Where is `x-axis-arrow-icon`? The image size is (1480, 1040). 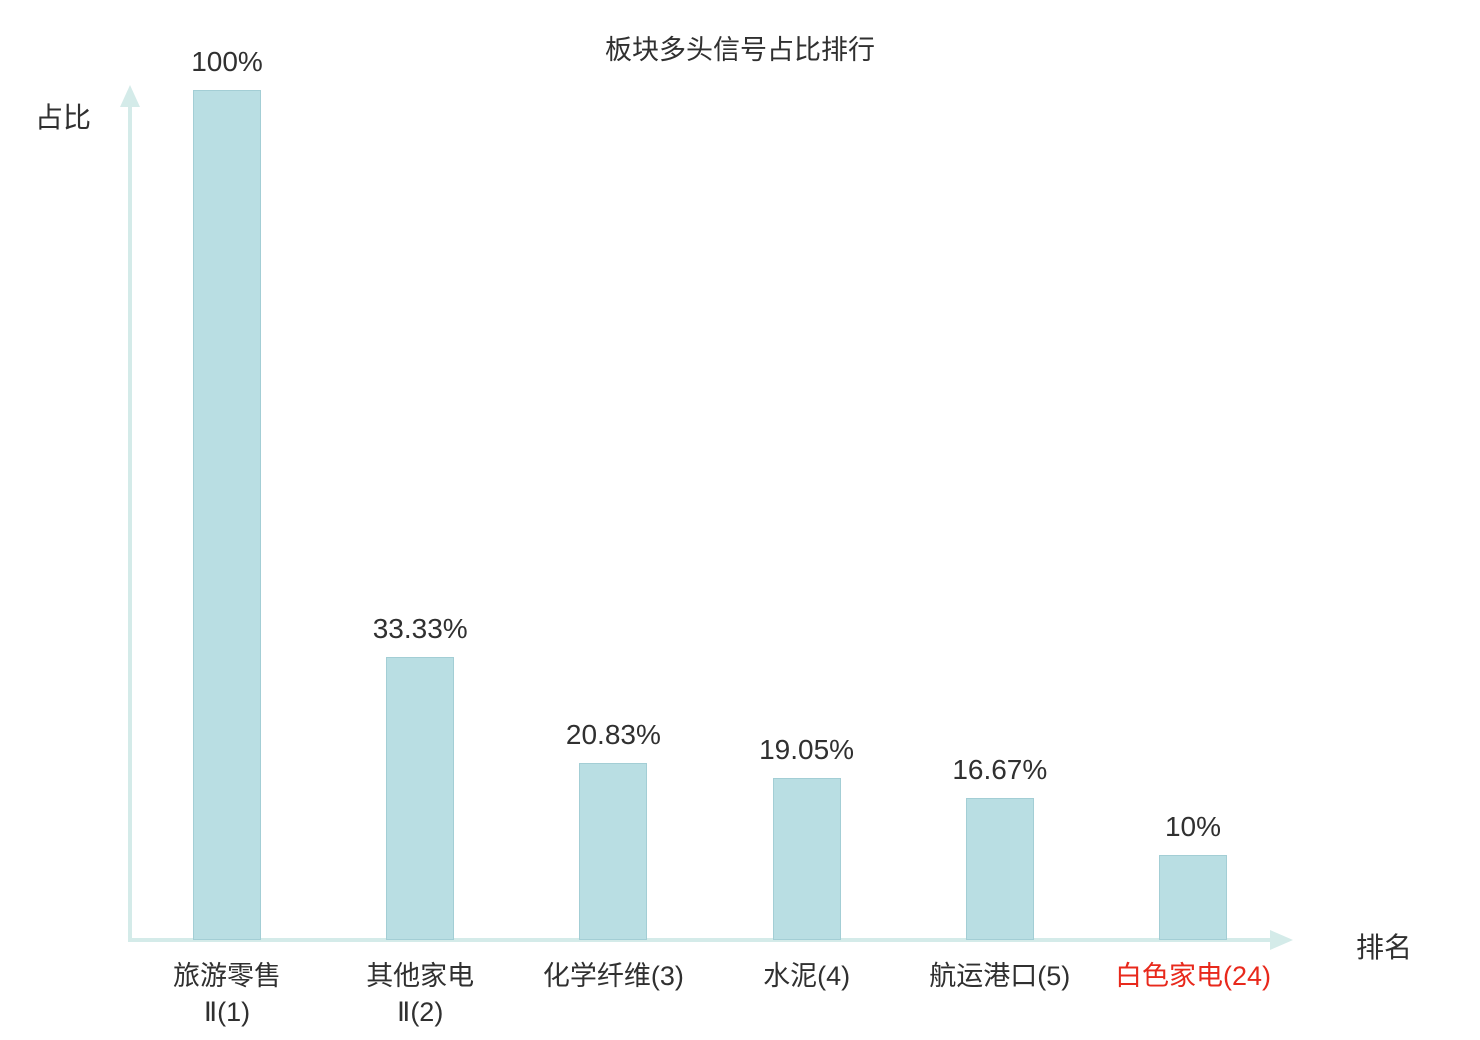
x-axis-arrow-icon is located at coordinates (1281, 940).